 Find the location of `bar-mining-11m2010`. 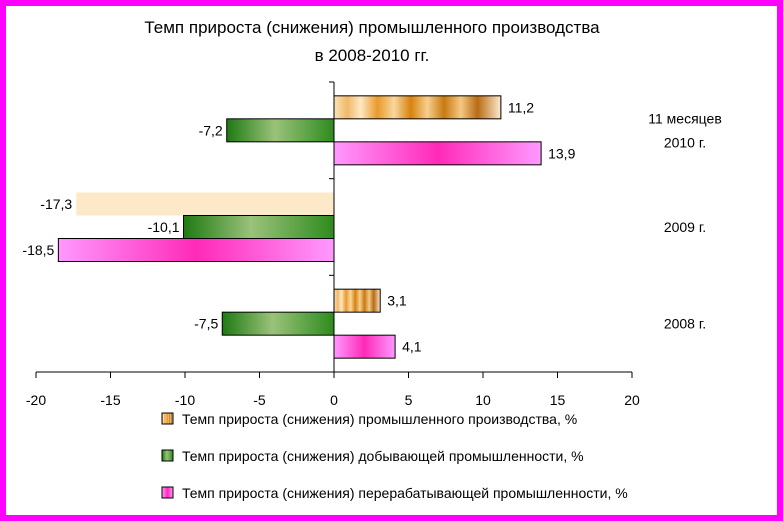

bar-mining-11m2010 is located at coordinates (280, 130).